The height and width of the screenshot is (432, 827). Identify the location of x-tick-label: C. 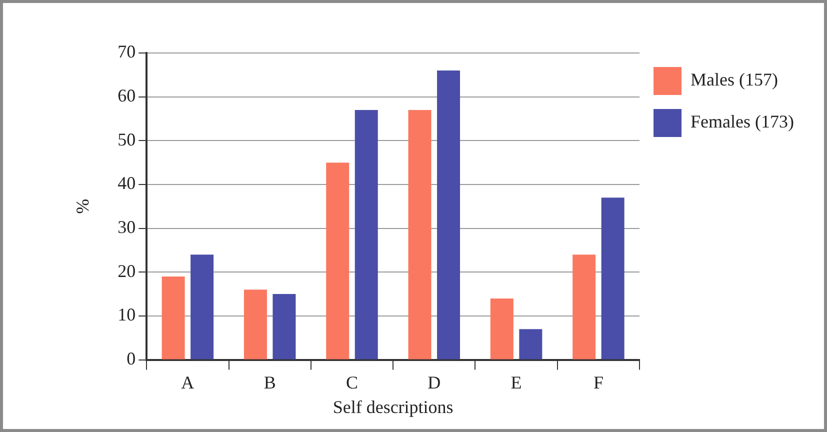
(352, 382).